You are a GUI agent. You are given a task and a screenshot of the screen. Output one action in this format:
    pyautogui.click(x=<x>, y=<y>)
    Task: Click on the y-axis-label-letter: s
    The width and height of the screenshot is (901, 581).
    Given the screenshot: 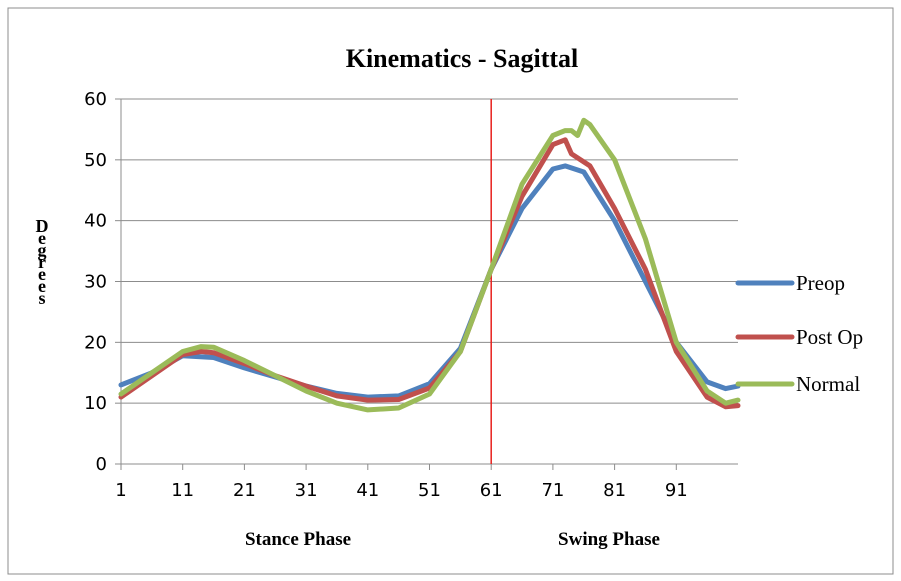 What is the action you would take?
    pyautogui.click(x=41, y=298)
    